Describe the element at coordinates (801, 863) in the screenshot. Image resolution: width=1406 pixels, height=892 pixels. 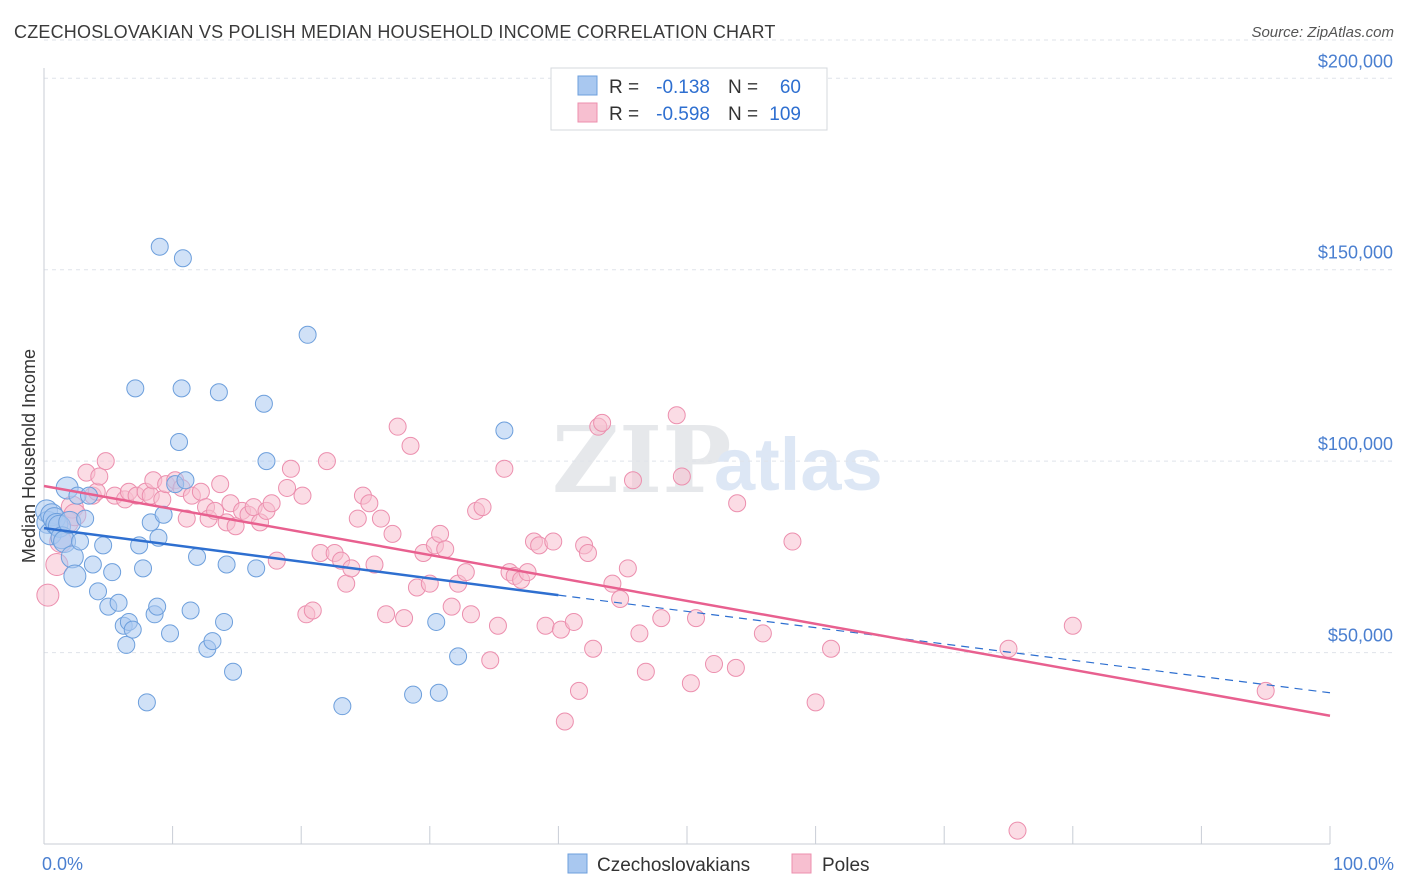
I see `series-legend-swatch-poles` at that location.